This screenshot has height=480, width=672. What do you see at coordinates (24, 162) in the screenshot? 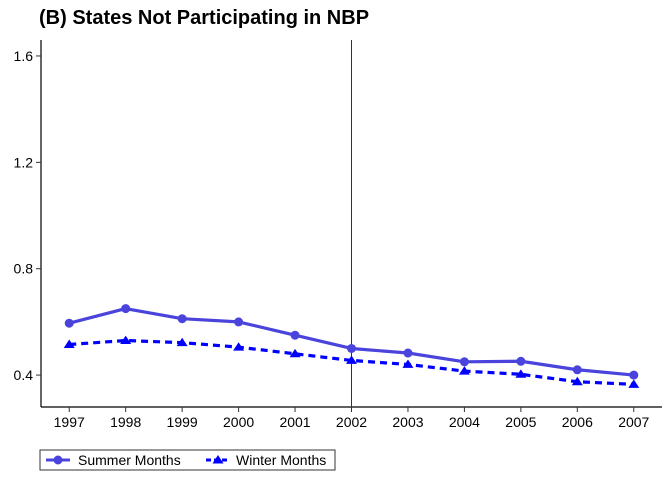
I see `y-tick-label: 1.2` at bounding box center [24, 162].